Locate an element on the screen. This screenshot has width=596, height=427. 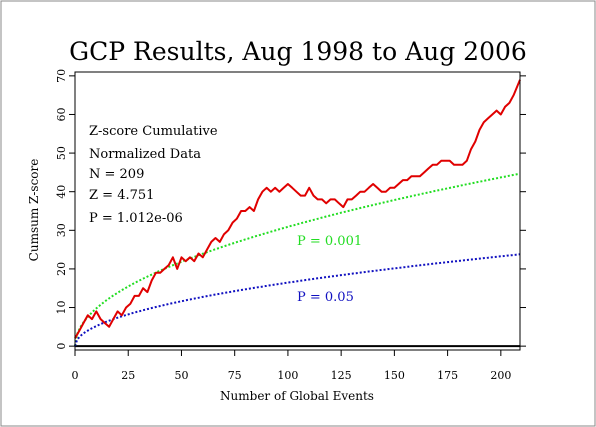
x-tick-label: 150 is located at coordinates (394, 375).